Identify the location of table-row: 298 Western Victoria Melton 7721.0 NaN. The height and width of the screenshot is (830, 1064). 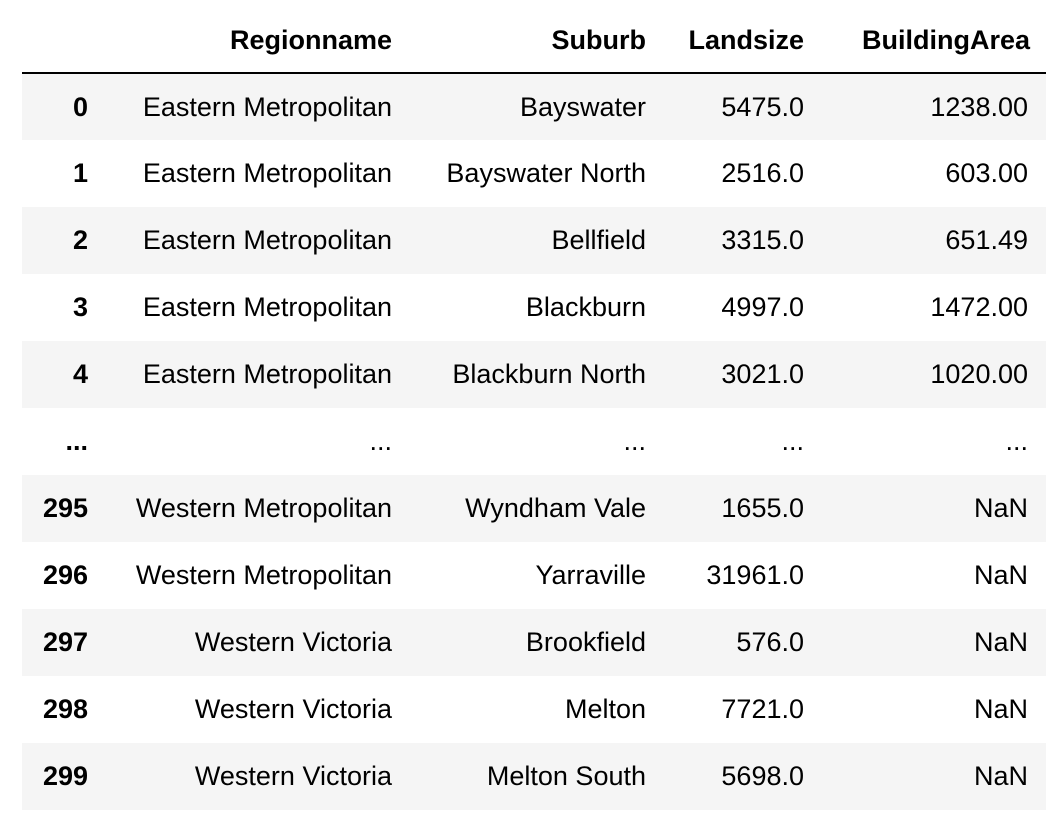
(534, 709).